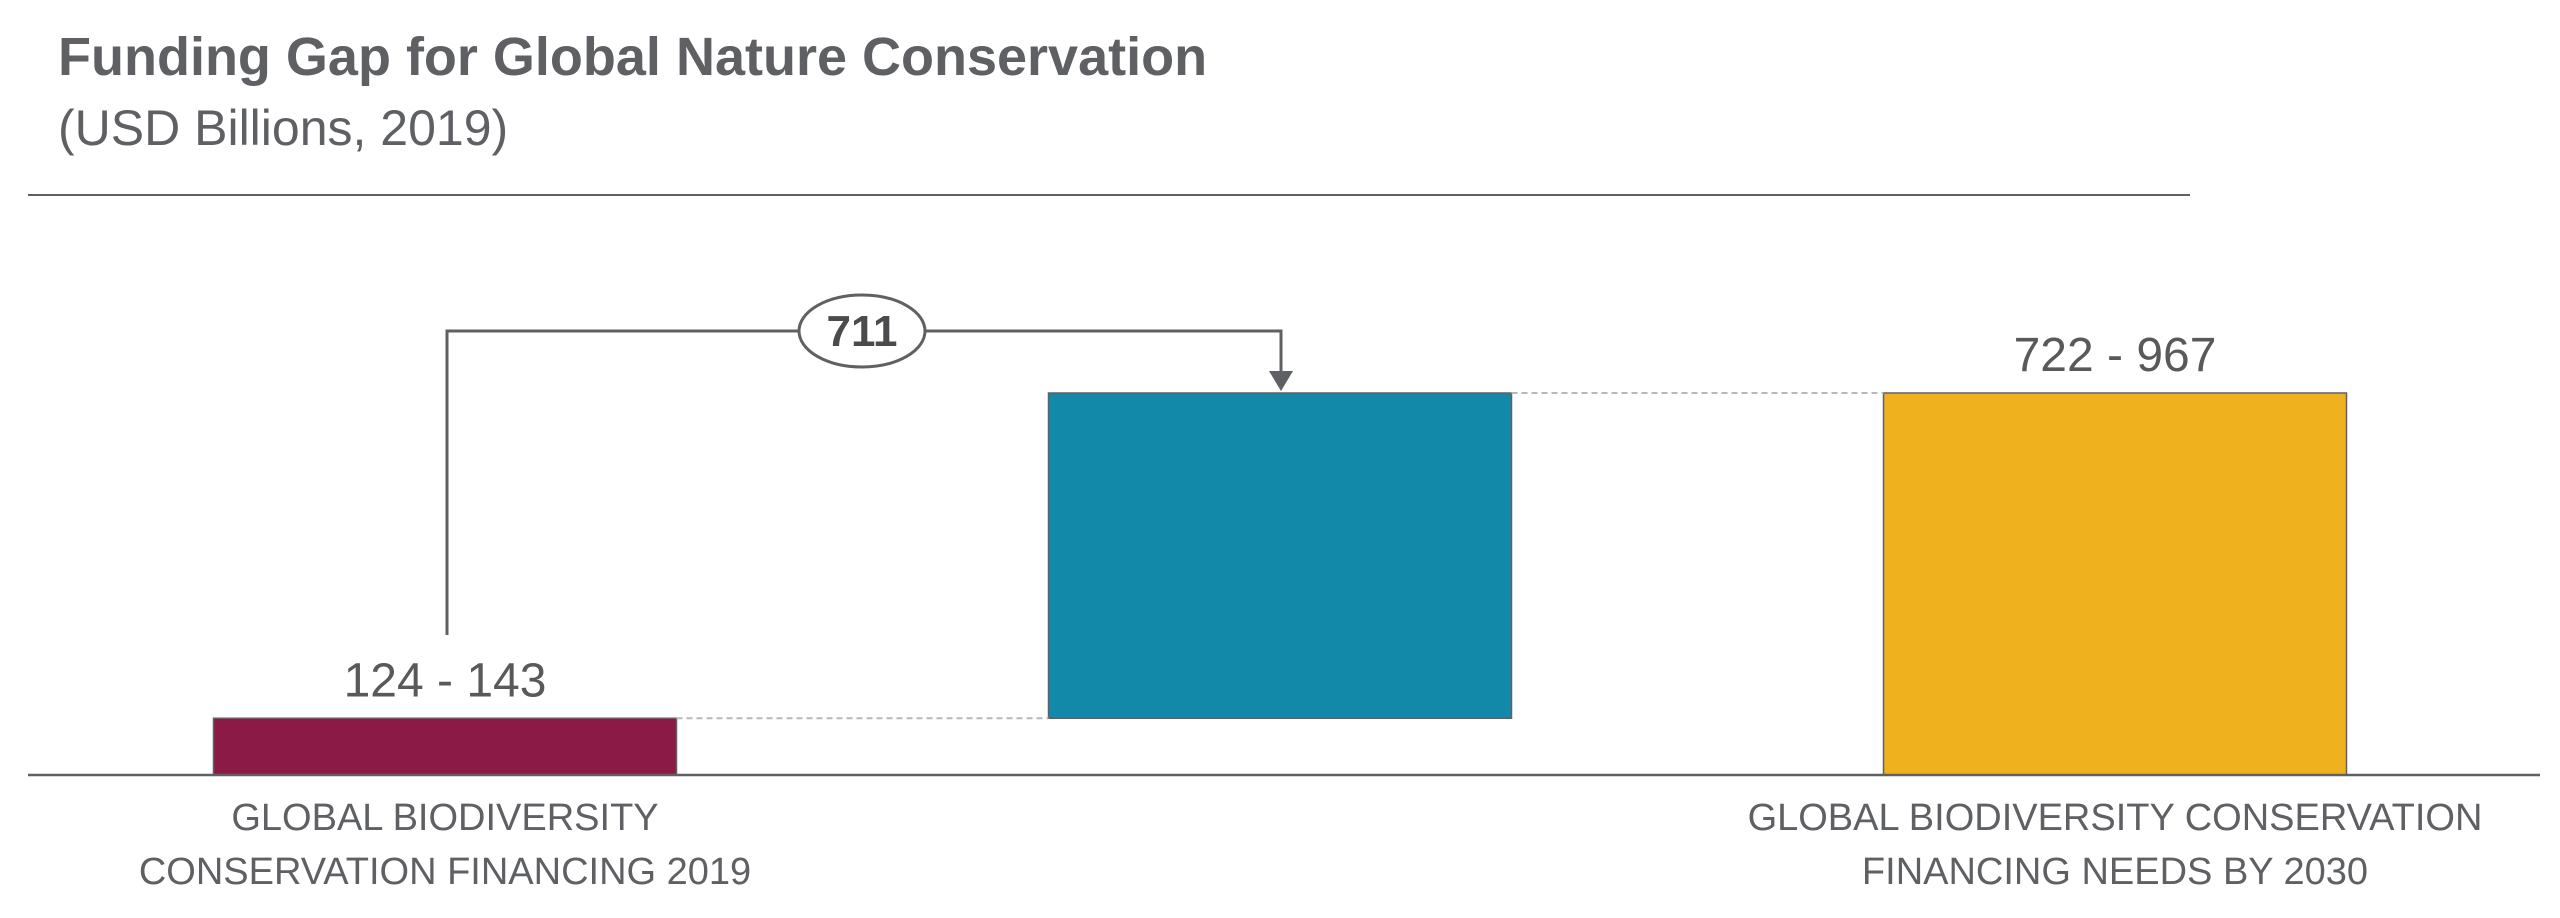 The width and height of the screenshot is (2560, 918). What do you see at coordinates (445, 680) in the screenshot?
I see `value-label-start: 124 - 143` at bounding box center [445, 680].